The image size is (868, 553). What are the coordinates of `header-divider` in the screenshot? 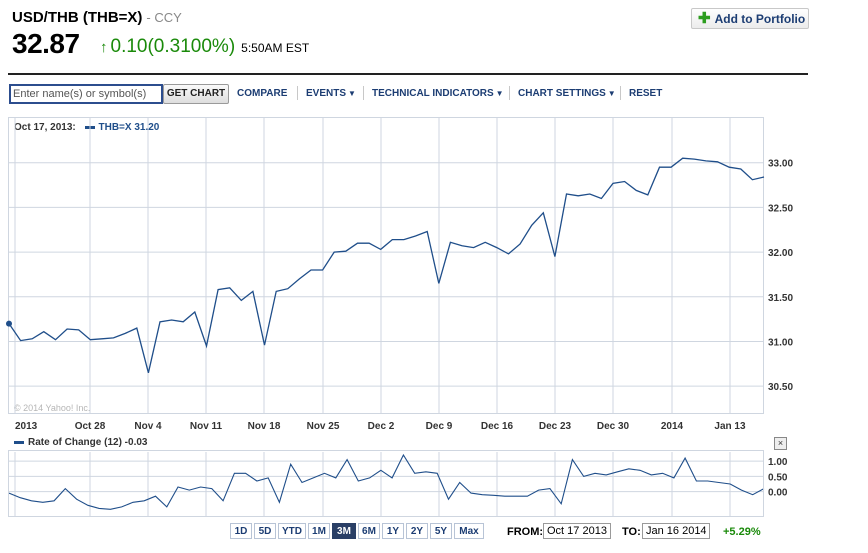 It's located at (408, 74).